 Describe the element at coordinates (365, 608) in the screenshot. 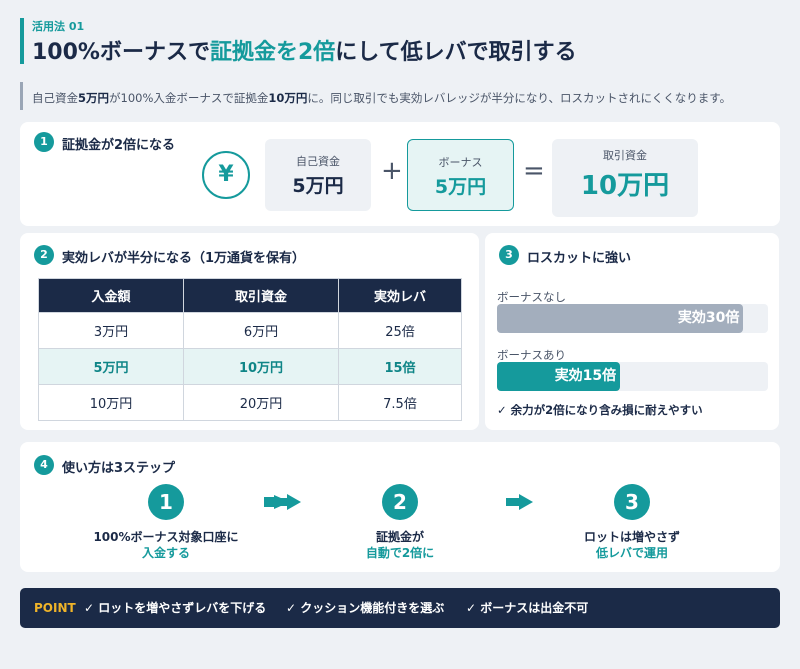

I see `point-item: ✓ クッション機能付きを選ぶ` at that location.